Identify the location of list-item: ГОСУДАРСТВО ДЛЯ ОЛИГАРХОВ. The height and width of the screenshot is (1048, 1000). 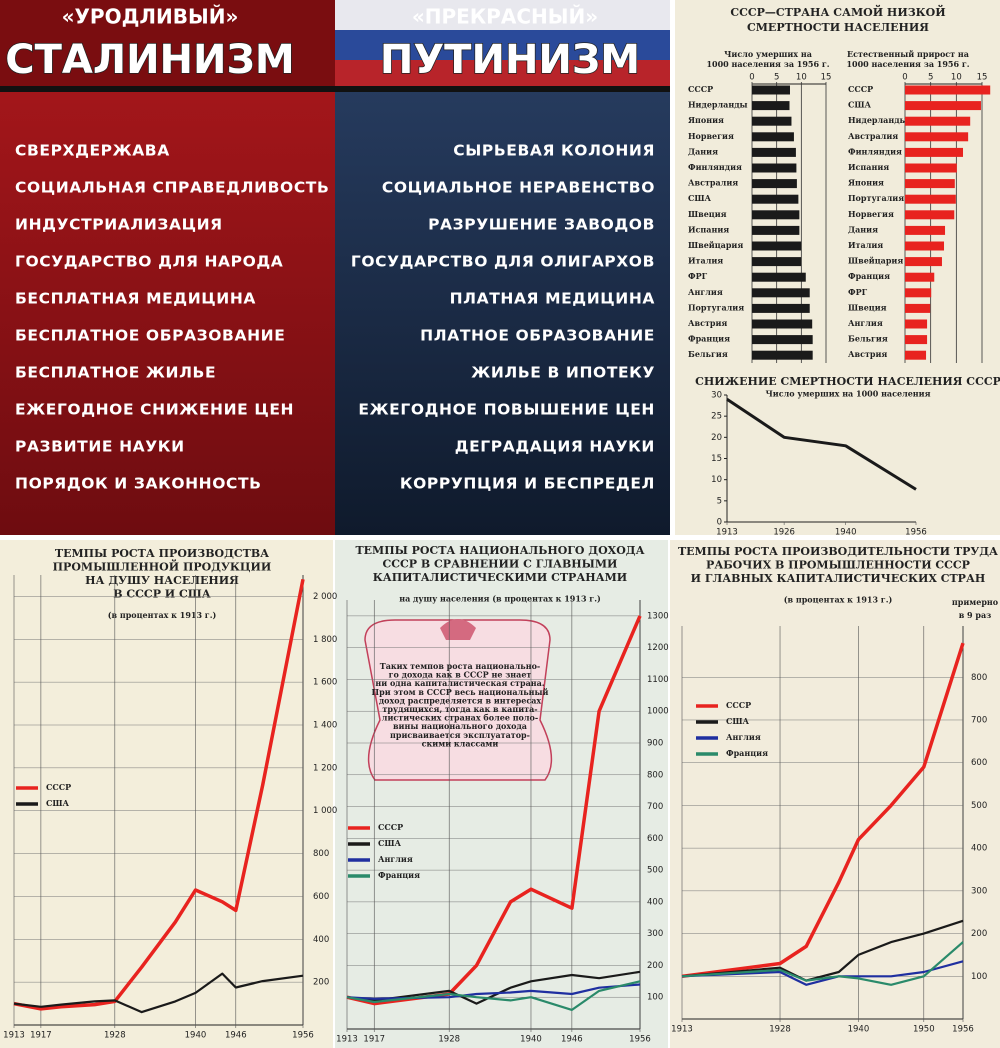
(503, 262).